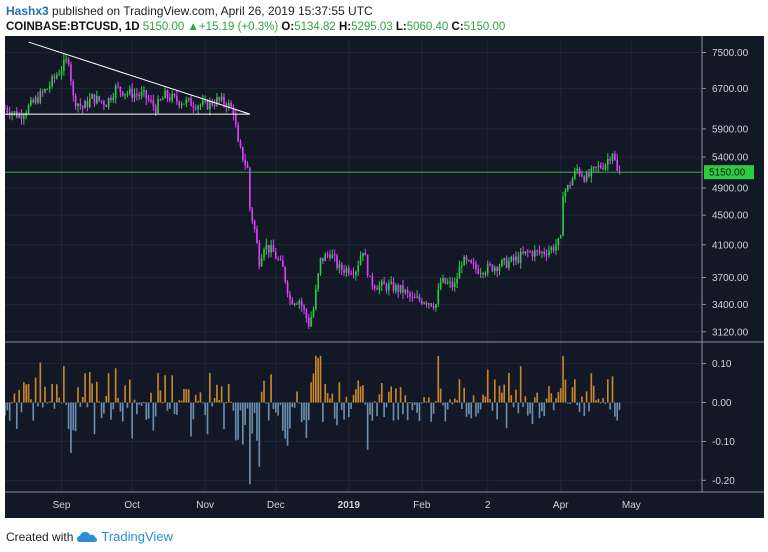  I want to click on price-tick-label: 4900.00, so click(730, 189).